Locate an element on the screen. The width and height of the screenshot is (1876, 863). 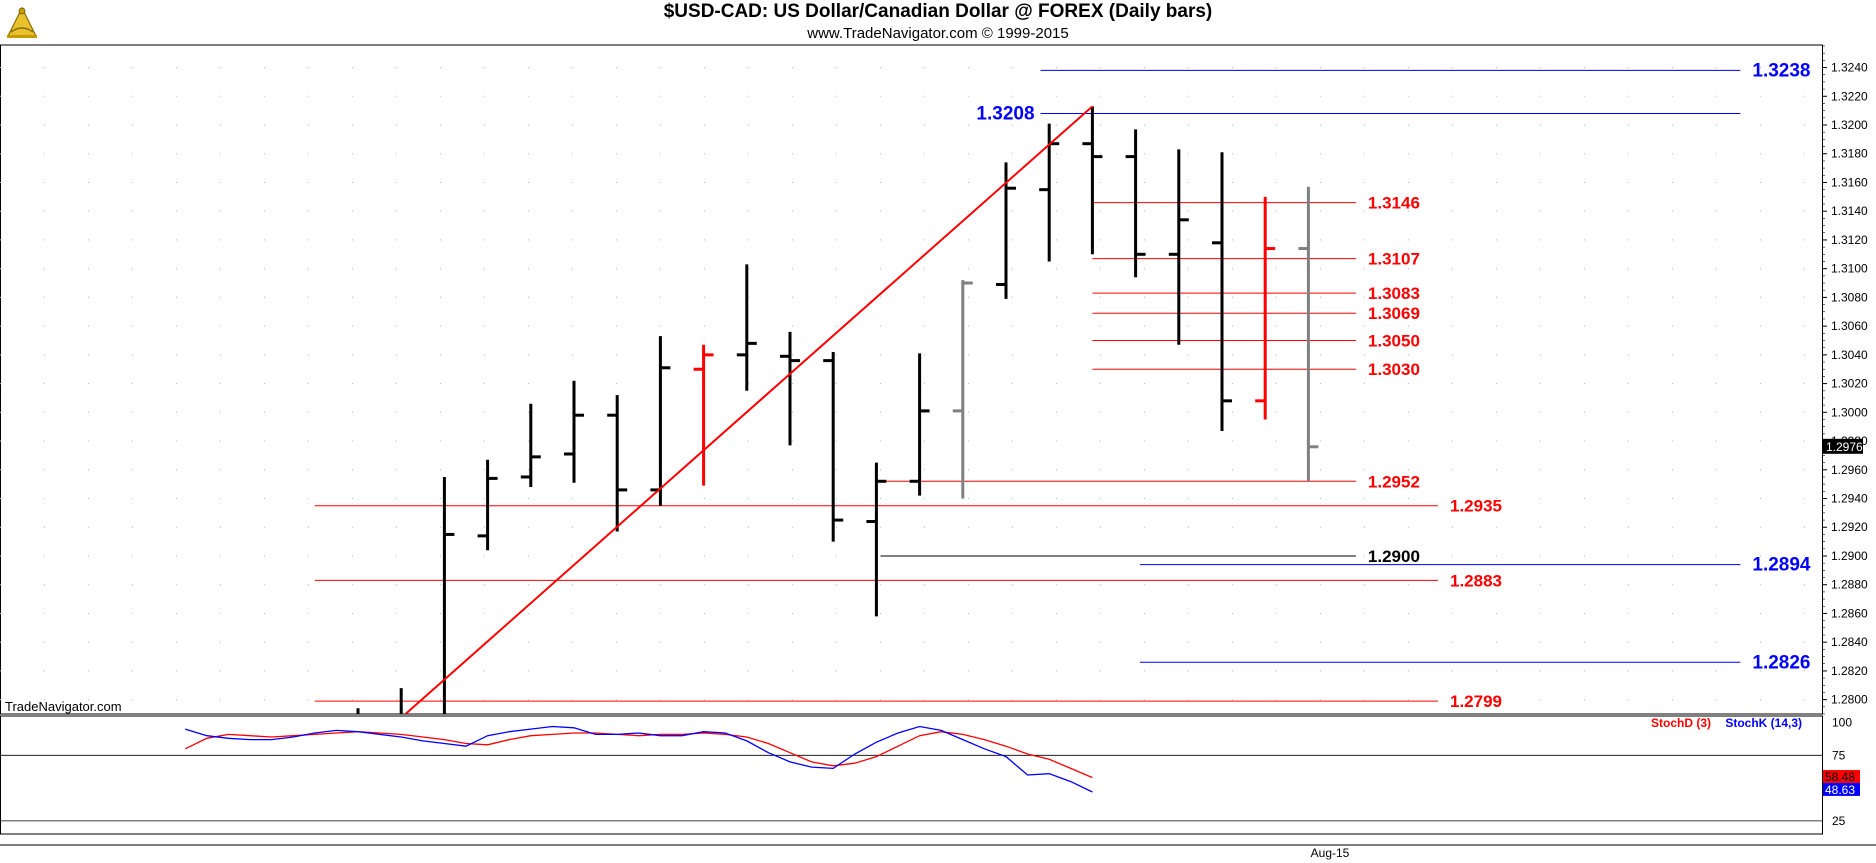
stoch-d-value-marker is located at coordinates (1841, 776).